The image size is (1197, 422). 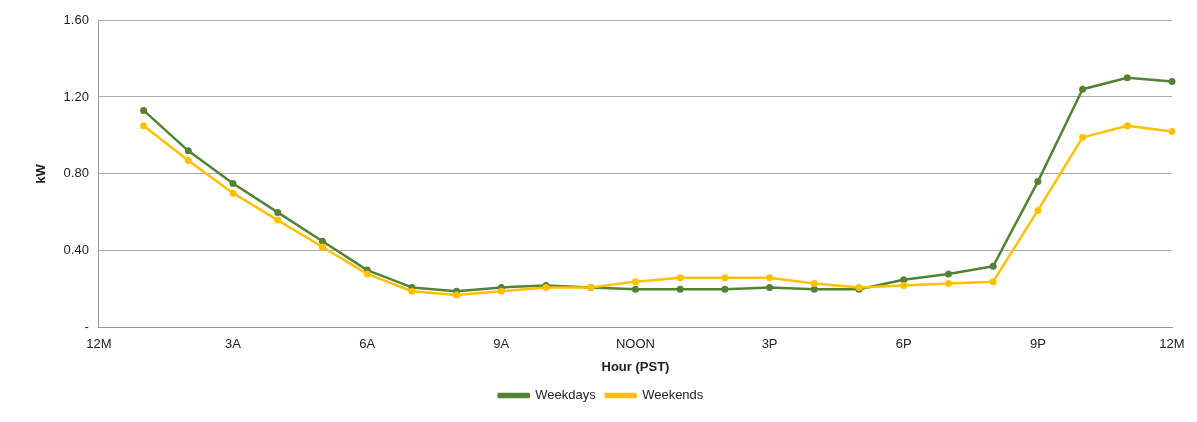 I want to click on x-axis-title: Hour (PST), so click(x=635, y=366).